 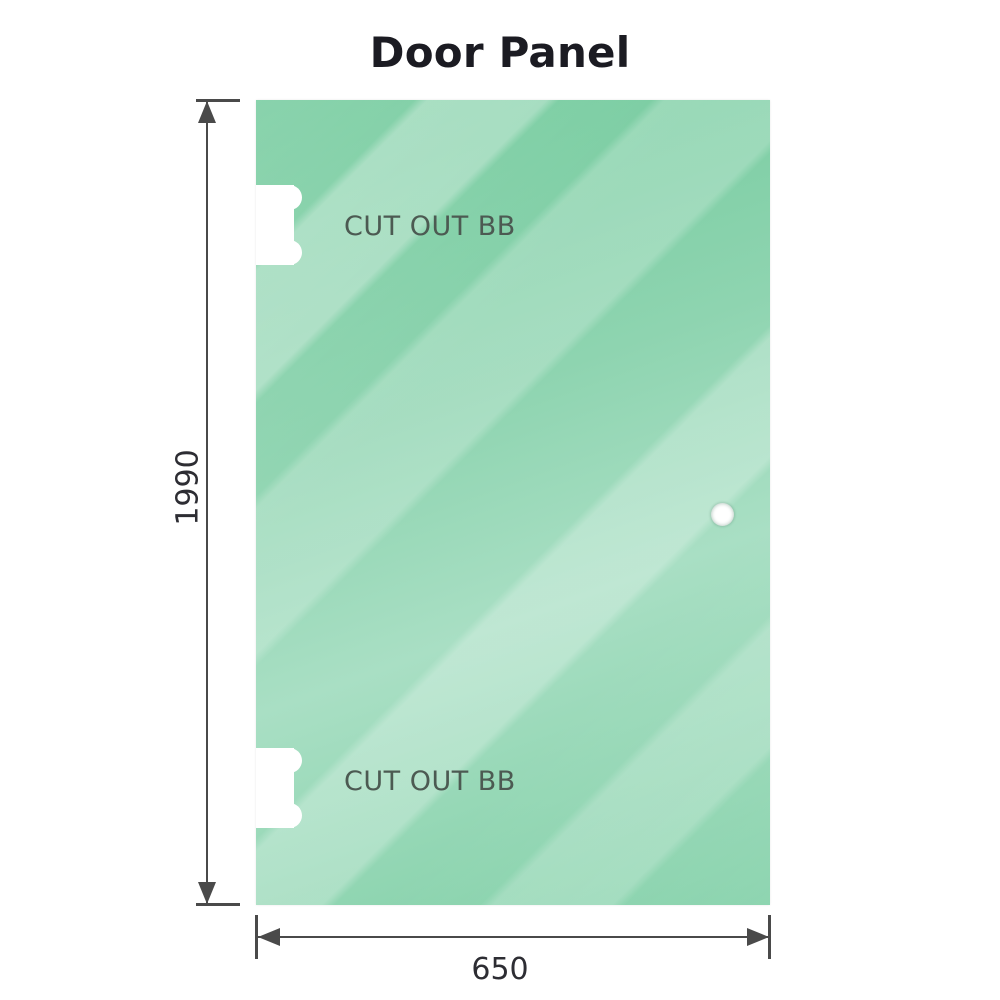 What do you see at coordinates (285, 788) in the screenshot?
I see `cutout-lower-stem` at bounding box center [285, 788].